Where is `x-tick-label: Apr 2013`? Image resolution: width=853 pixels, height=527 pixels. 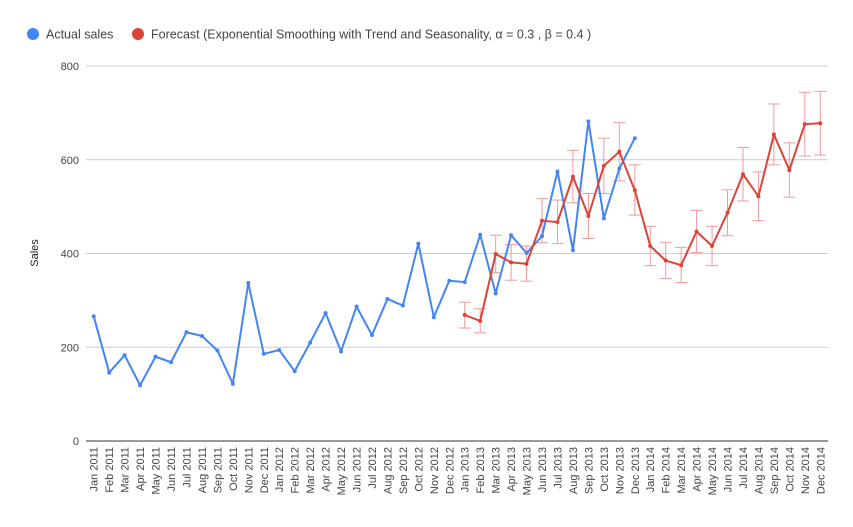 x-tick-label: Apr 2013 is located at coordinates (512, 469).